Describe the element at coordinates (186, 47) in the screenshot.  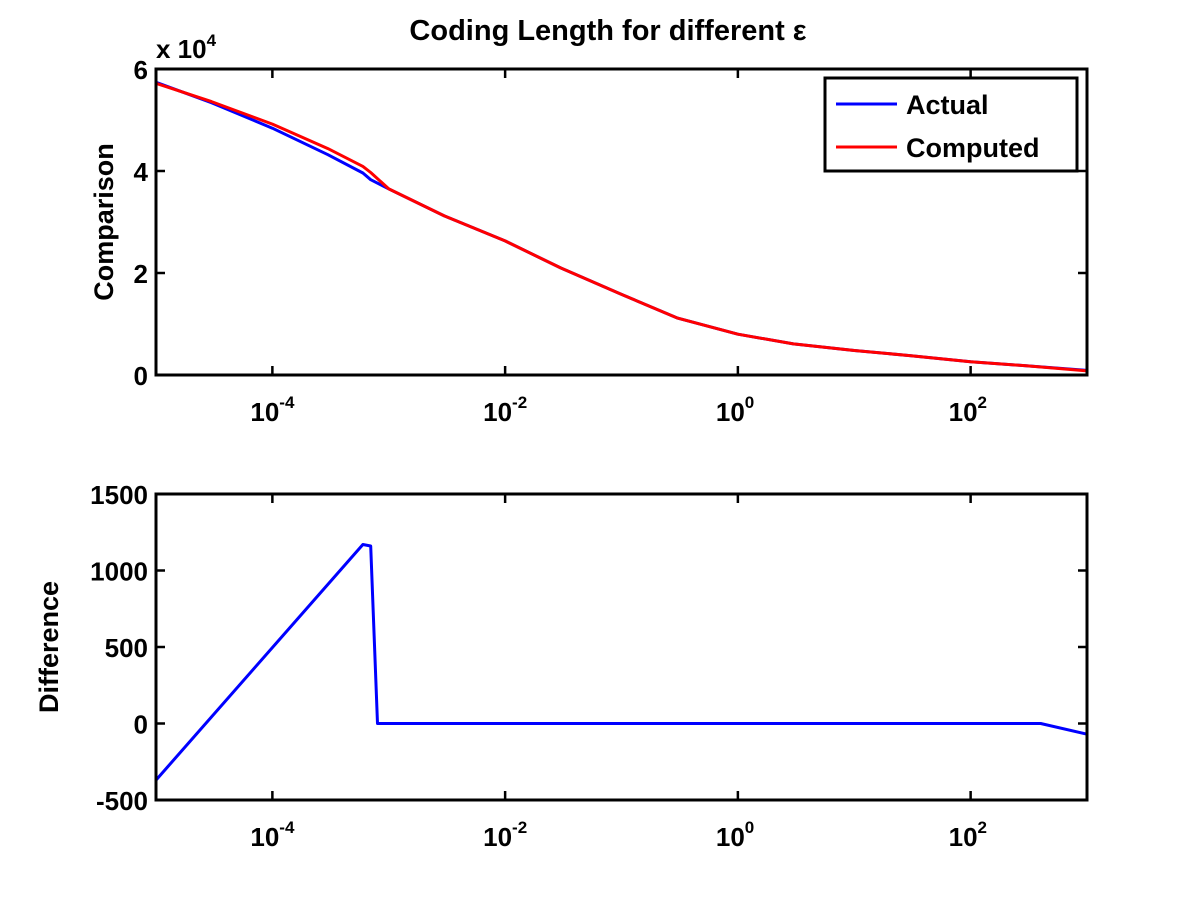
I see `y-multiplier-label: x 104` at that location.